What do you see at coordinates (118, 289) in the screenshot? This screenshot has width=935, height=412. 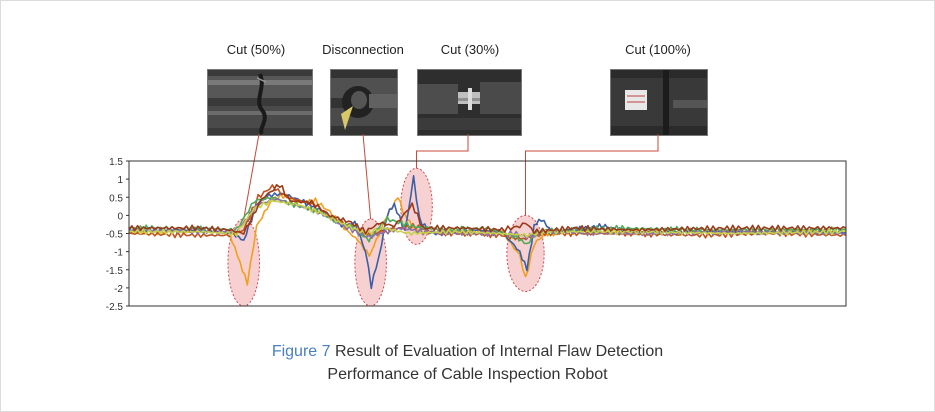 I see `y-tick-label: -2` at bounding box center [118, 289].